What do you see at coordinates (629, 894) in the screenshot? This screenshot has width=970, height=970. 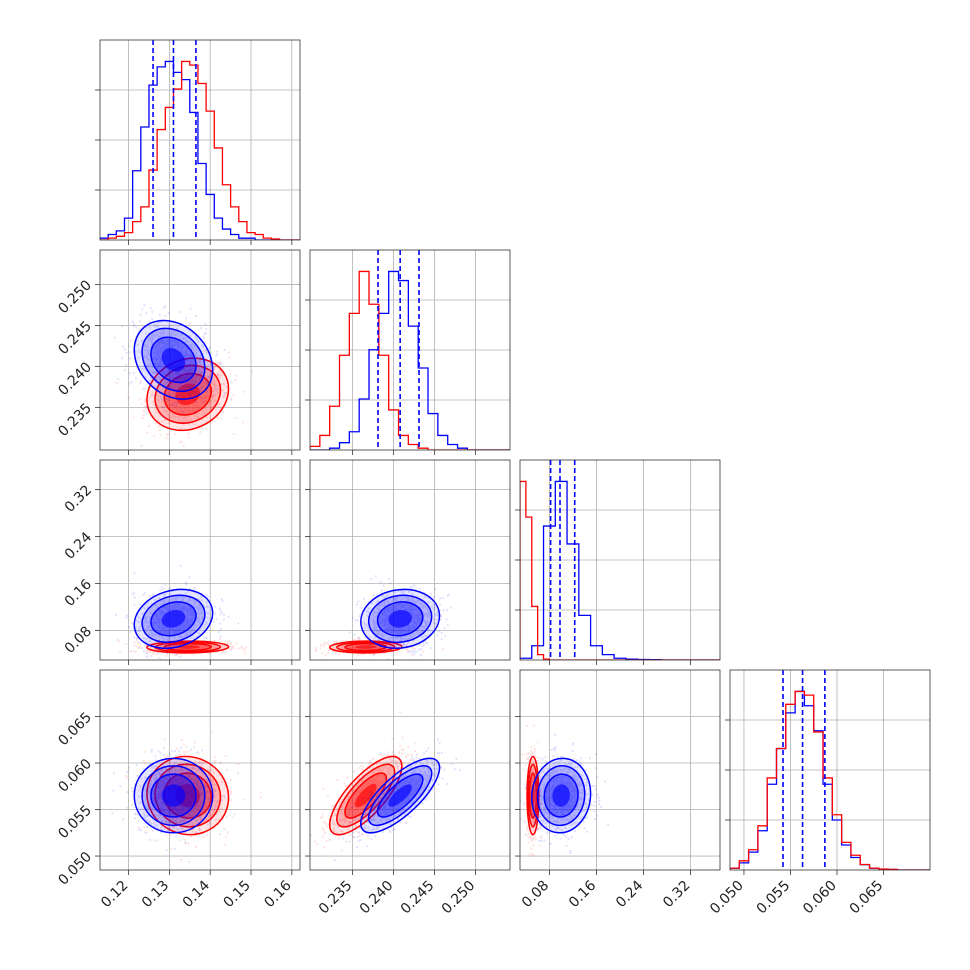 I see `x-tick-label: 0.24` at bounding box center [629, 894].